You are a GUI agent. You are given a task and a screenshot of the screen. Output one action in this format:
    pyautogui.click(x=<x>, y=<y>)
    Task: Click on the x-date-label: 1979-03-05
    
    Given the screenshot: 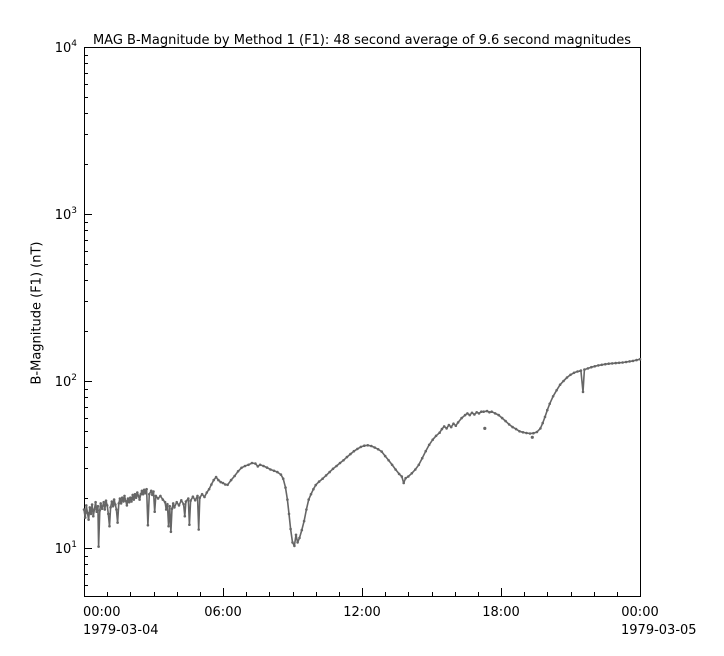 What is the action you would take?
    pyautogui.click(x=659, y=630)
    